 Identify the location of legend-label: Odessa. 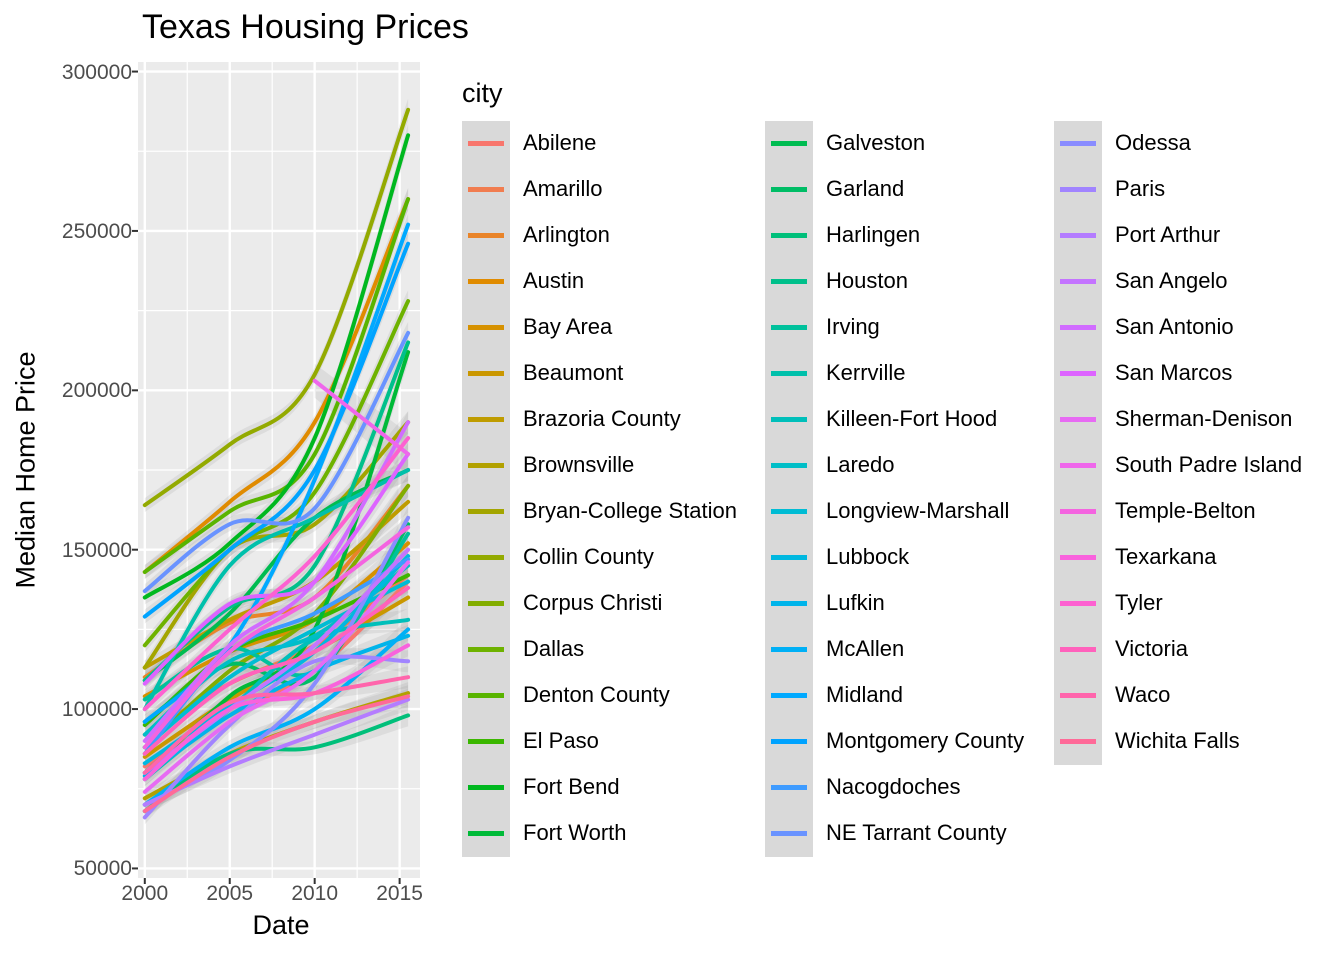
(1153, 142).